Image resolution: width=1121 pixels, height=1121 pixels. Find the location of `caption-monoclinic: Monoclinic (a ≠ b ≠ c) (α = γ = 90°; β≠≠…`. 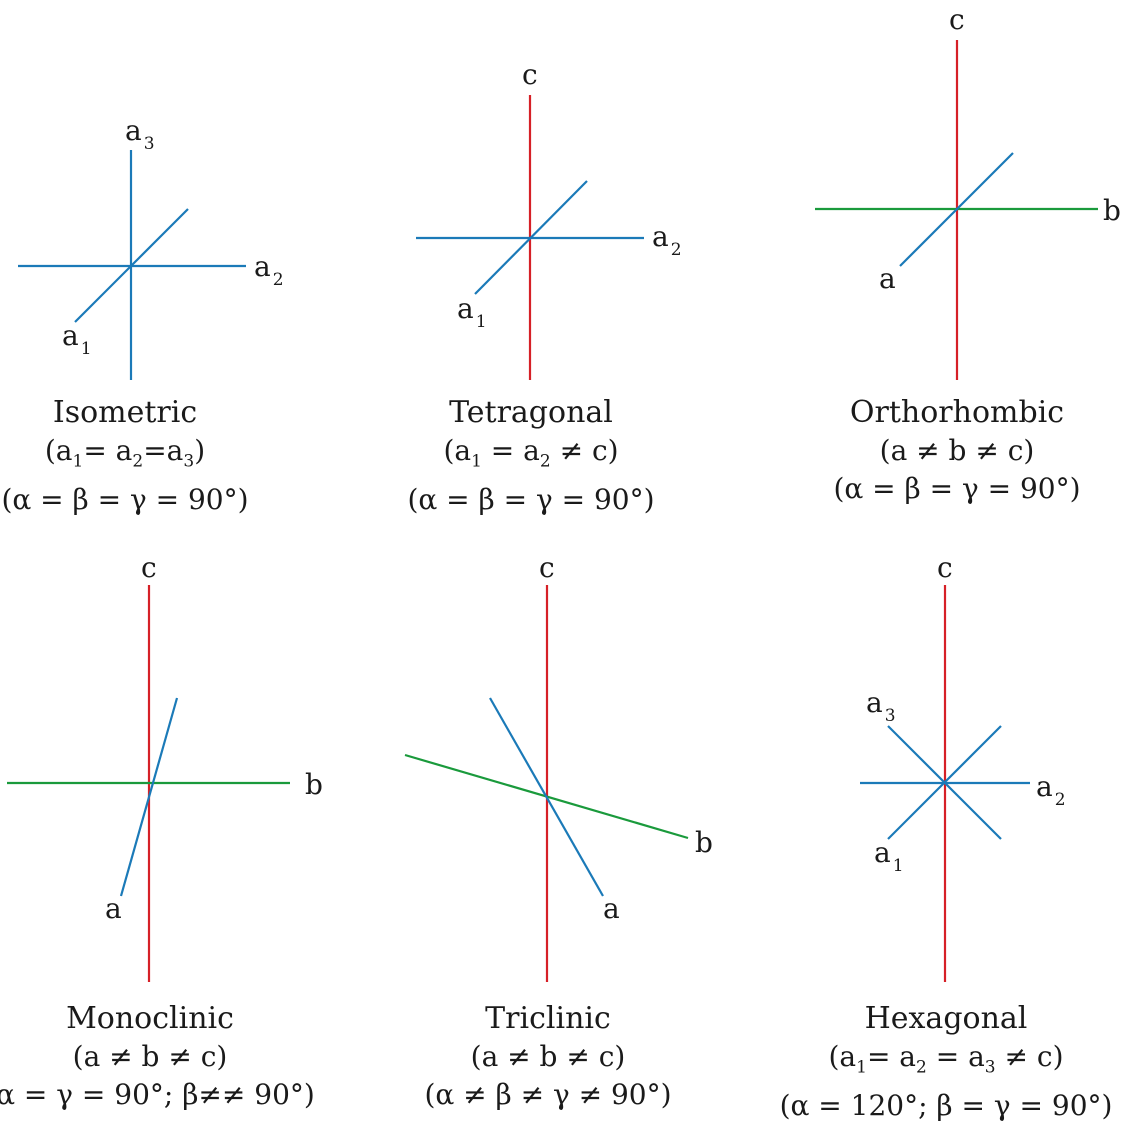

caption-monoclinic: Monoclinic (a ≠ b ≠ c) (α = γ = 90°; β≠≠… is located at coordinates (175, 1057).